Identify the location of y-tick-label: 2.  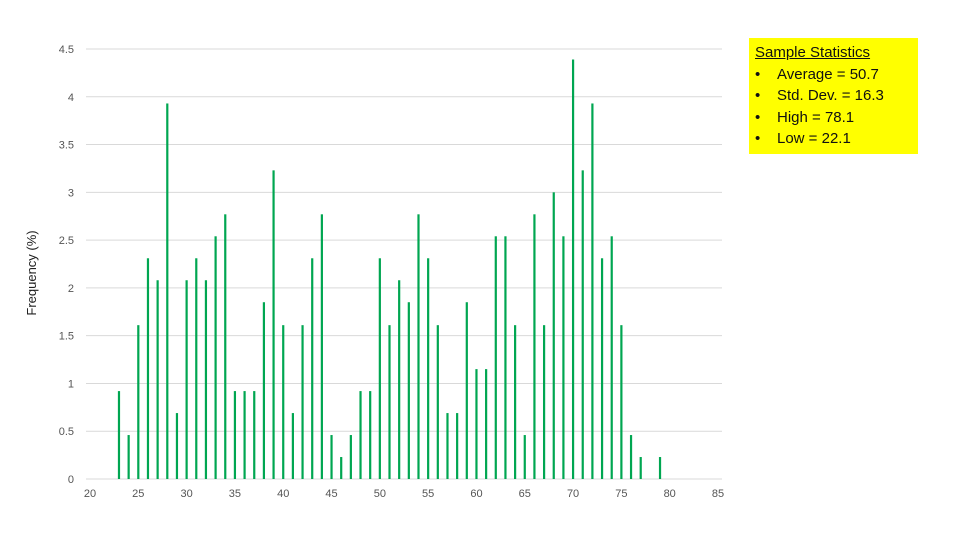
(71, 289).